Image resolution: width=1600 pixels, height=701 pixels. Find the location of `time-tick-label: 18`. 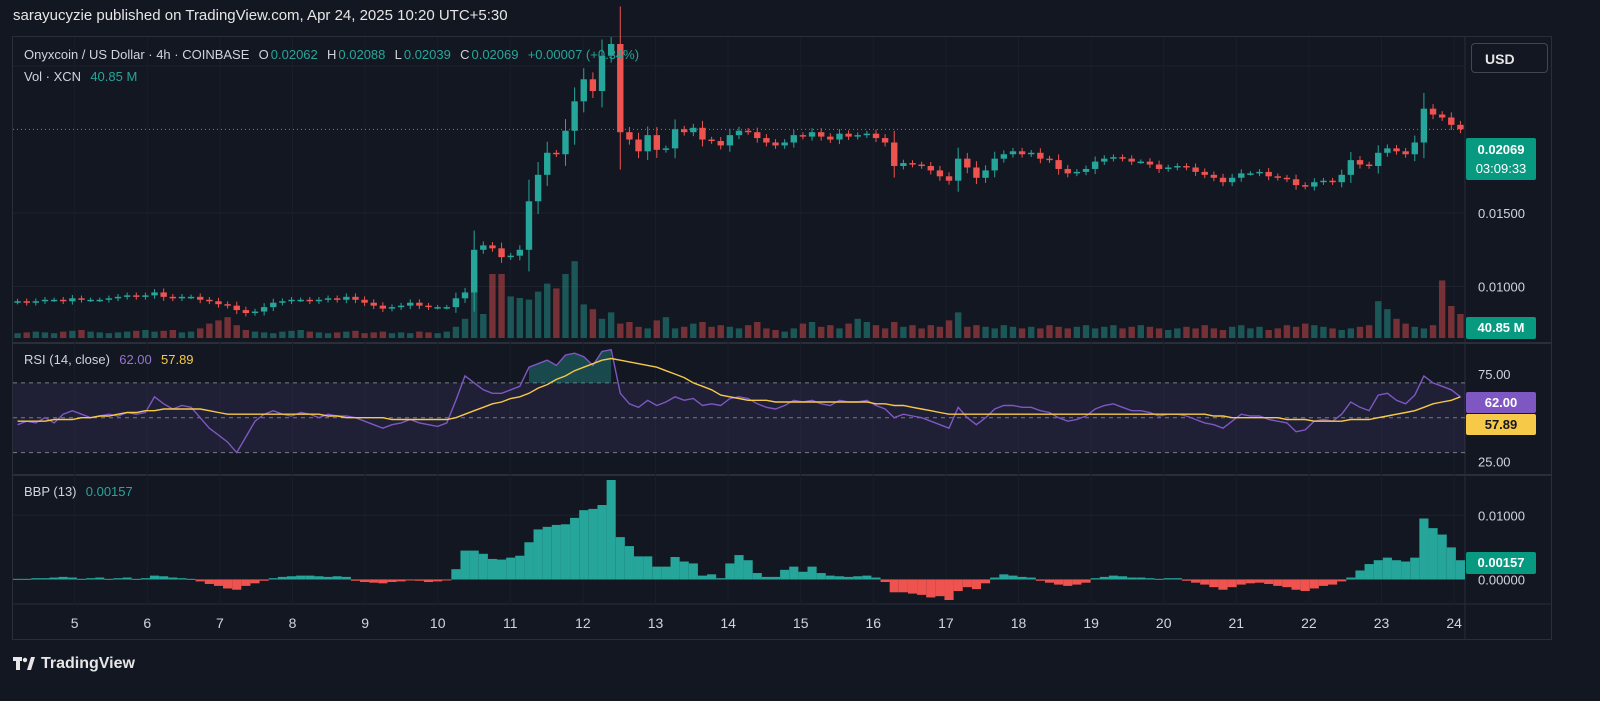

time-tick-label: 18 is located at coordinates (1019, 623).